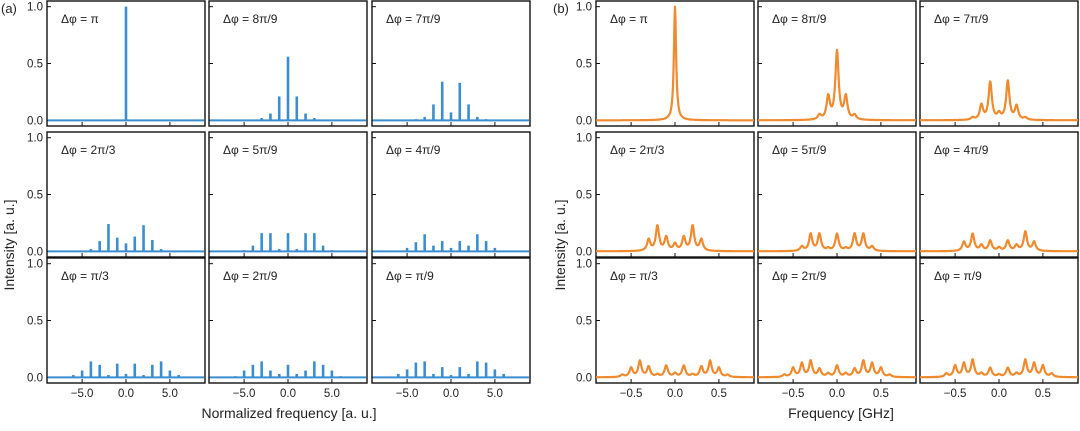 This screenshot has width=1080, height=431. I want to click on panel-b-6-ytick-label-2: 1.0, so click(584, 265).